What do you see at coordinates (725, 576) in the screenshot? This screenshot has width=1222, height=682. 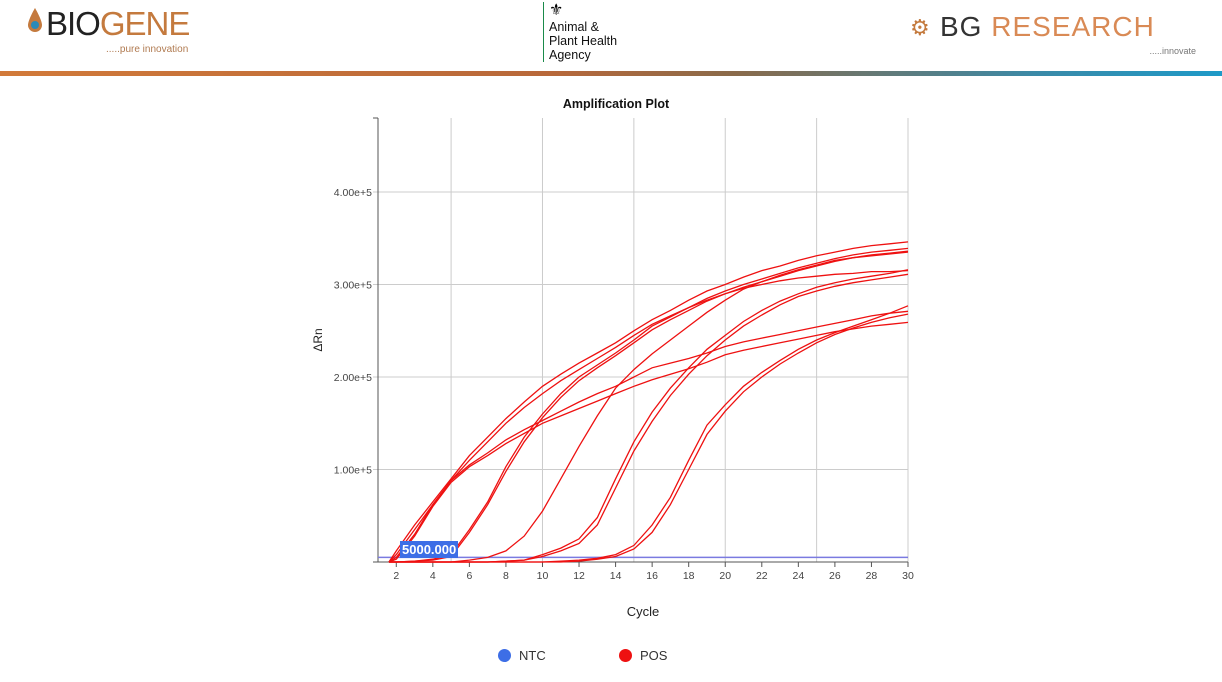 I see `x-tick-label: 20` at bounding box center [725, 576].